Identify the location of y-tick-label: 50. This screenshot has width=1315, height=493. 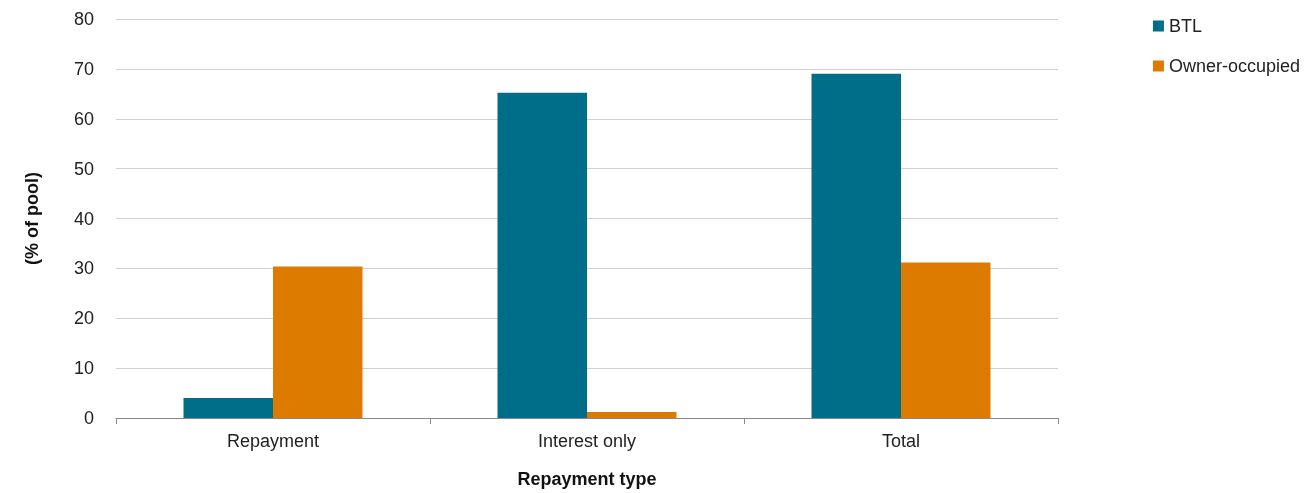
(83, 168).